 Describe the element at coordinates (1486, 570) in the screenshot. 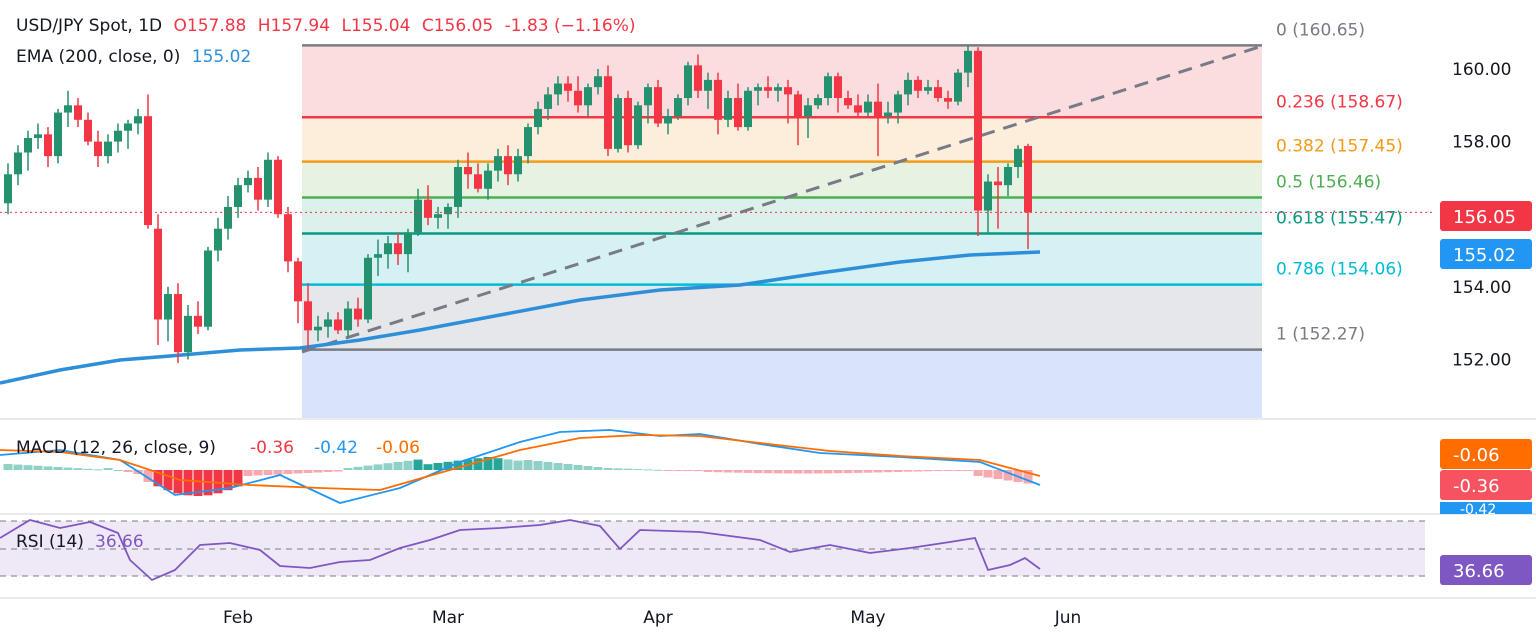

I see `rsi-tag-box` at that location.